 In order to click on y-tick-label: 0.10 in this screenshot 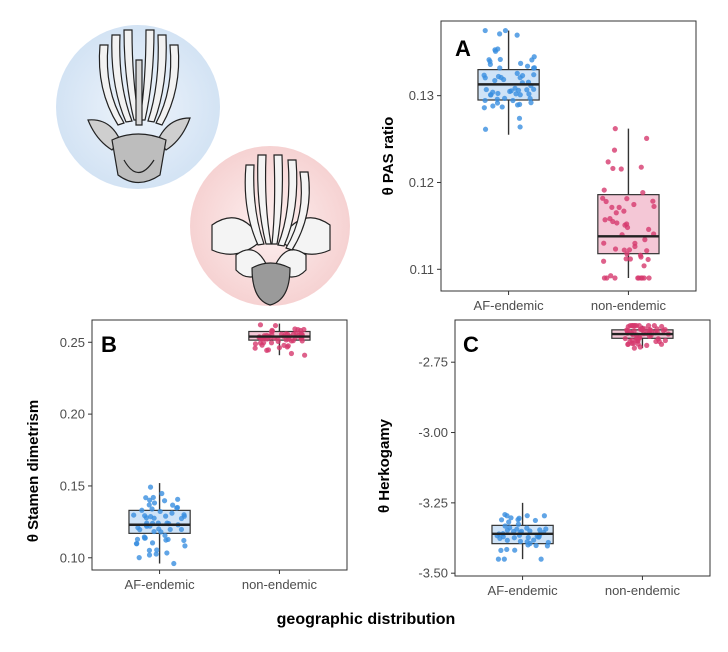, I will do `click(72, 557)`.